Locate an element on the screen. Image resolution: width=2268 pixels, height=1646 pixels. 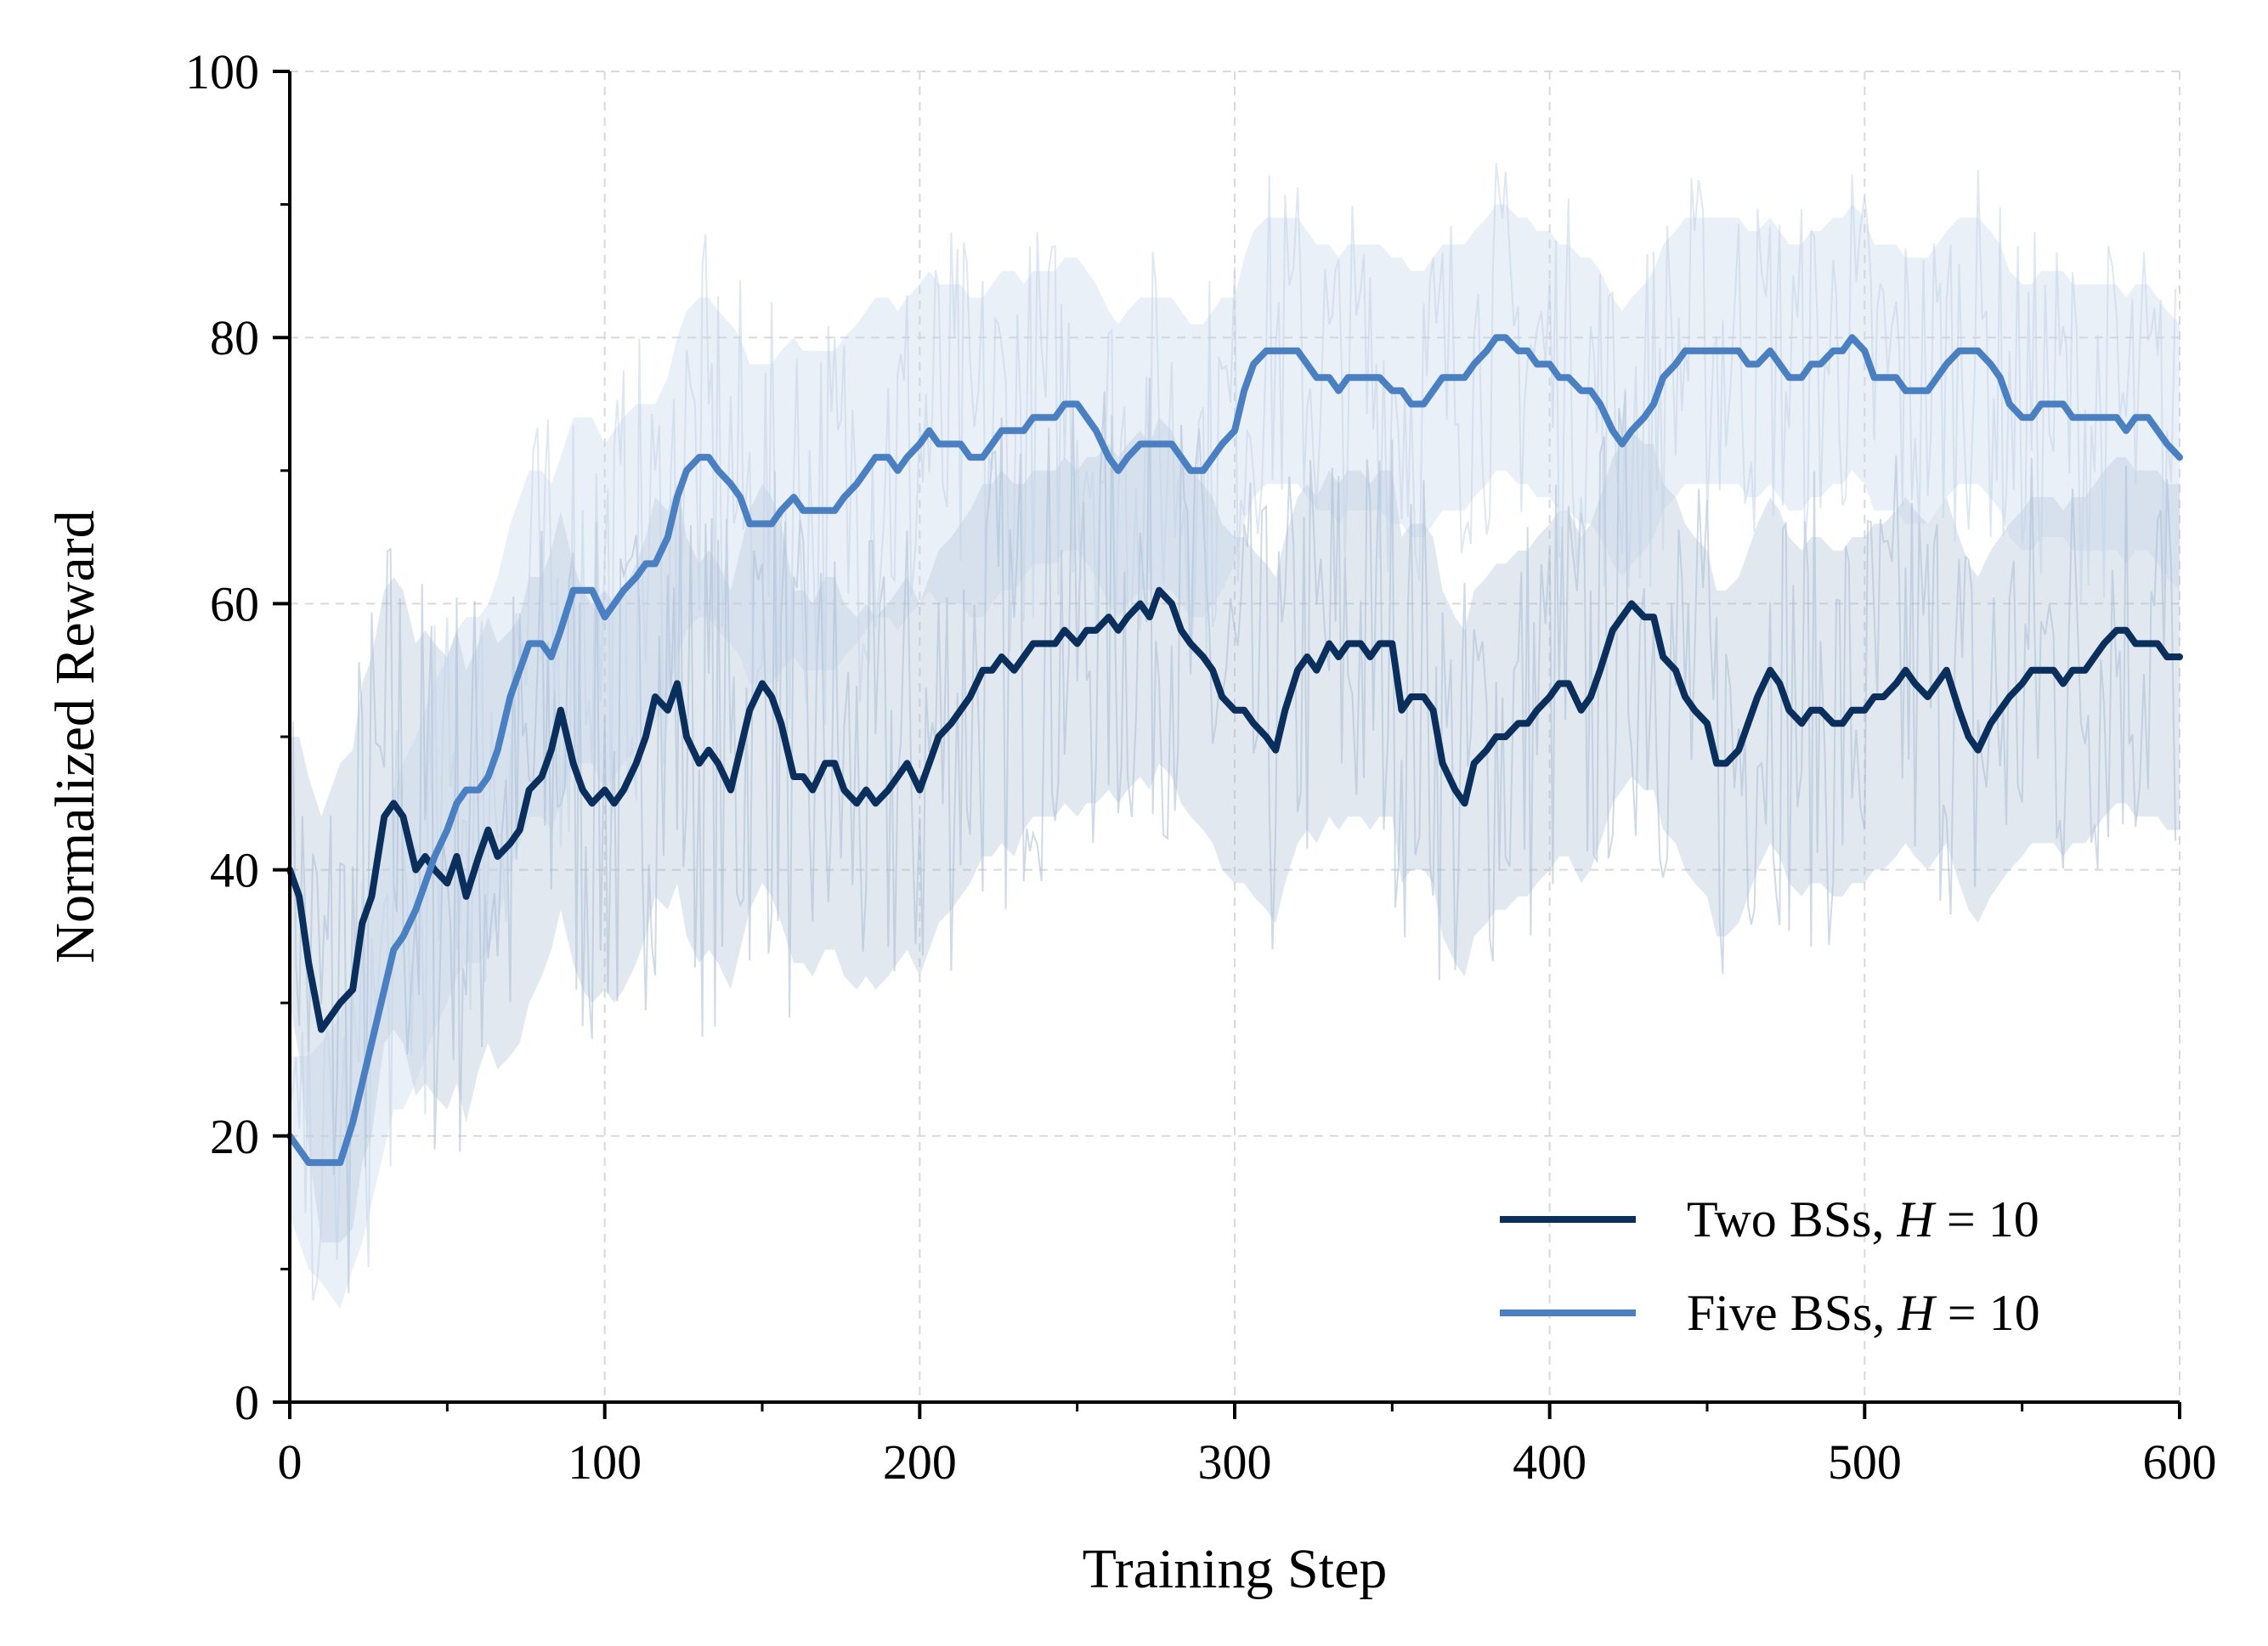
x-tick-label-500: 500 is located at coordinates (1865, 1462).